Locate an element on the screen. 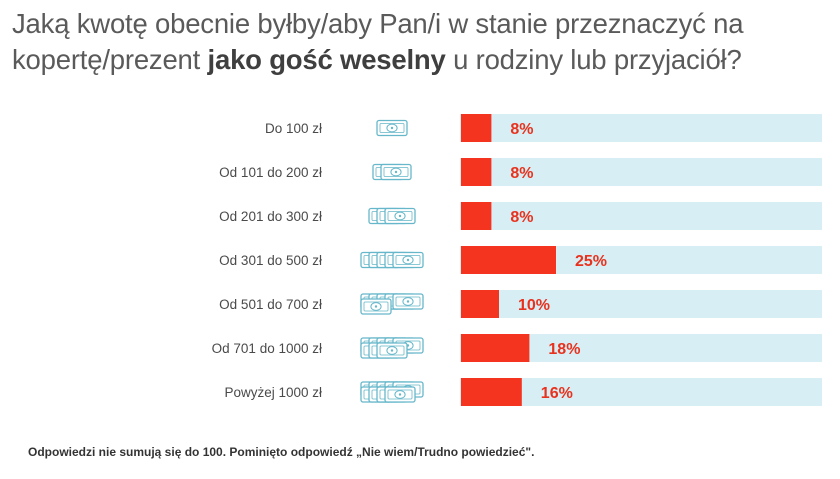 The image size is (840, 479). chart-row: Od 701 do 1000 zł 18% is located at coordinates (517, 348).